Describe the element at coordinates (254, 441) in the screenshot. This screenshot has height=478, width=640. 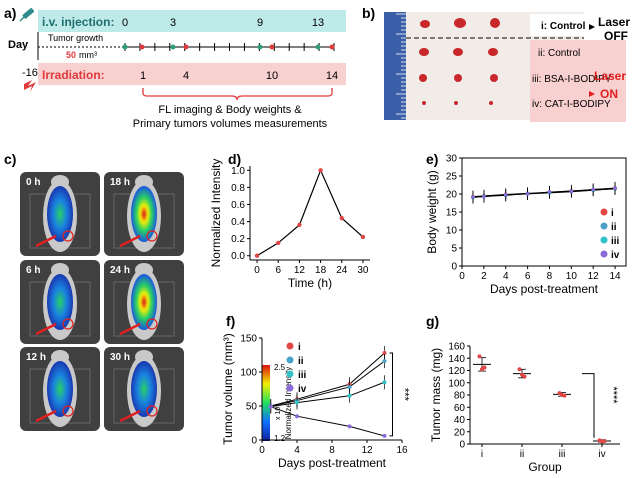
I see `y-tick-label: 0` at that location.